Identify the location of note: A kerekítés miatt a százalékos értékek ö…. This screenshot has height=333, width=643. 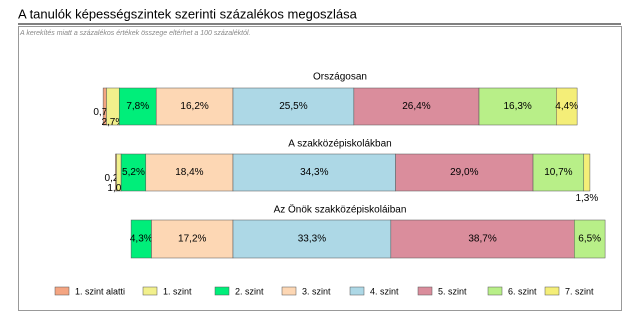
(135, 33).